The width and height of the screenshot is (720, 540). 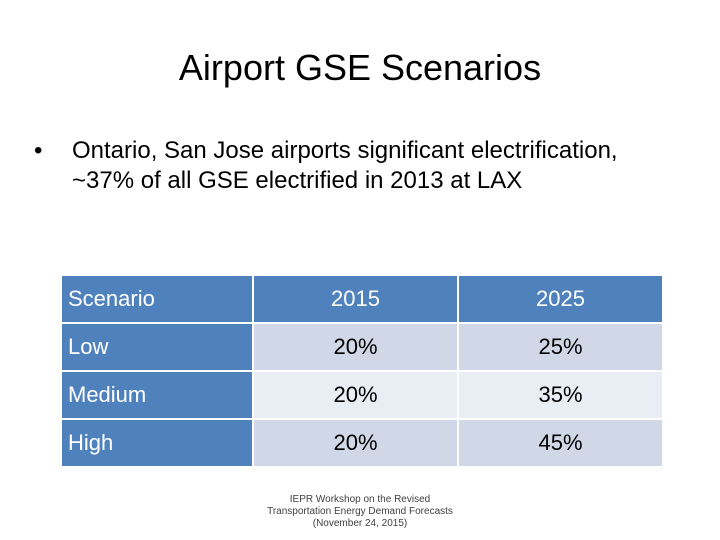 I want to click on header-cell-2025: 2025, so click(x=560, y=299).